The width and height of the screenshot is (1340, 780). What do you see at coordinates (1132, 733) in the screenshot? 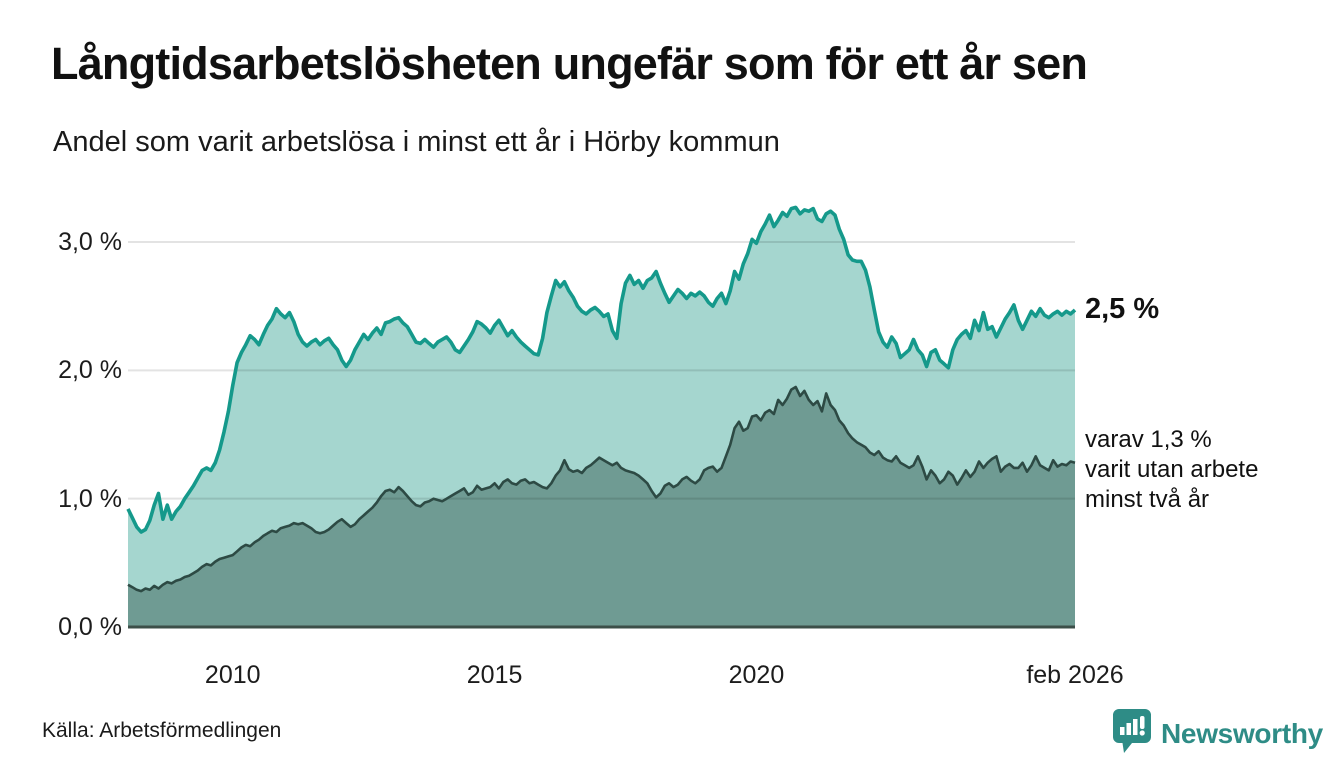
I see `newsworthy-bubble-chart-icon` at bounding box center [1132, 733].